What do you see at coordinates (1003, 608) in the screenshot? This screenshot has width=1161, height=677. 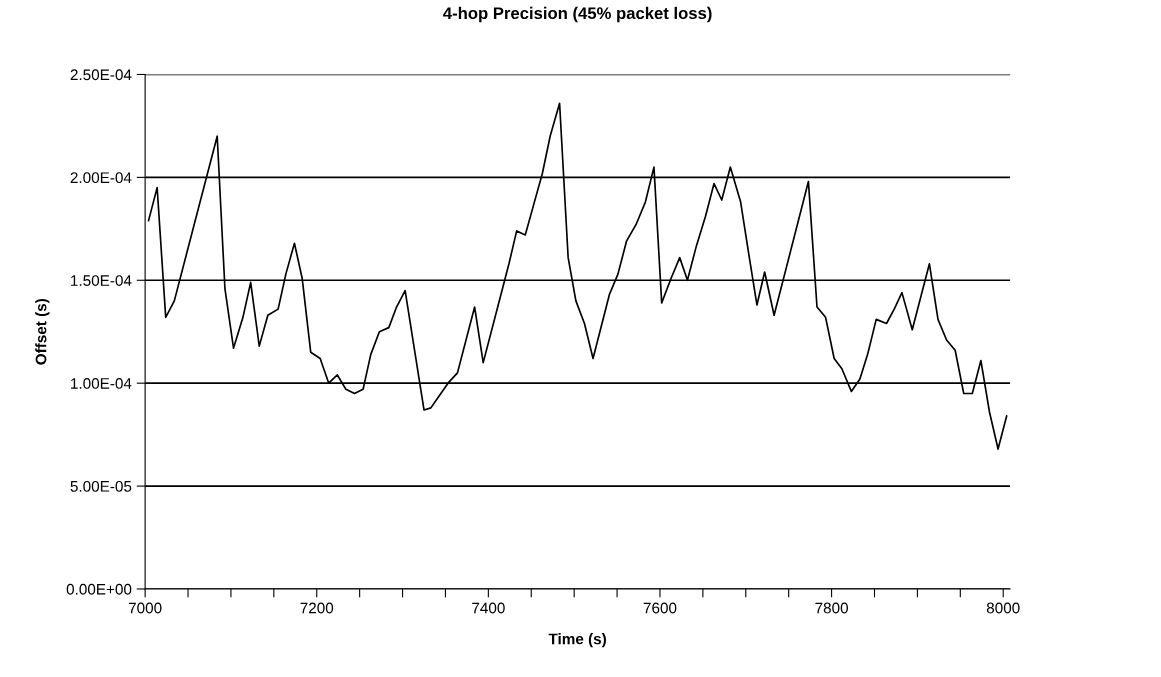 I see `x-tick-label: 8000` at bounding box center [1003, 608].